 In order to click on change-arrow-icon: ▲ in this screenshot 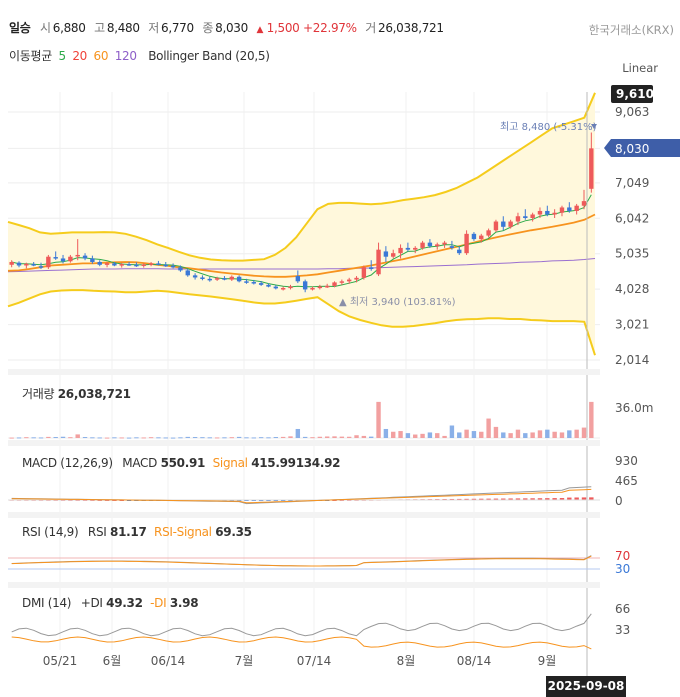, I will do `click(260, 30)`.